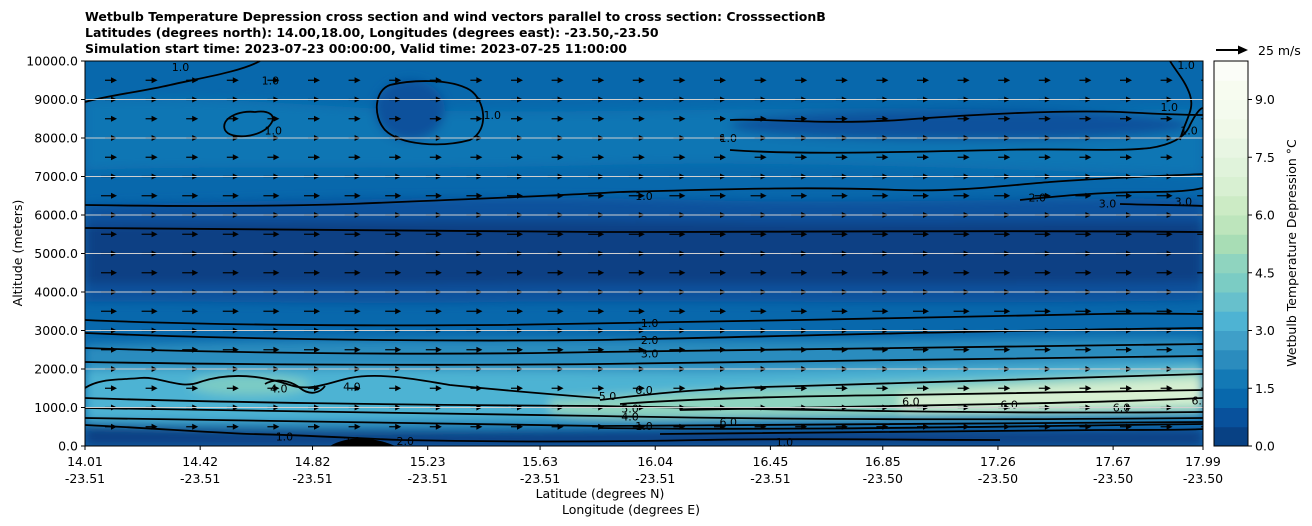 This screenshot has height=526, width=1312. What do you see at coordinates (1265, 99) in the screenshot?
I see `colorbar-tick-label: 9.0` at bounding box center [1265, 99].